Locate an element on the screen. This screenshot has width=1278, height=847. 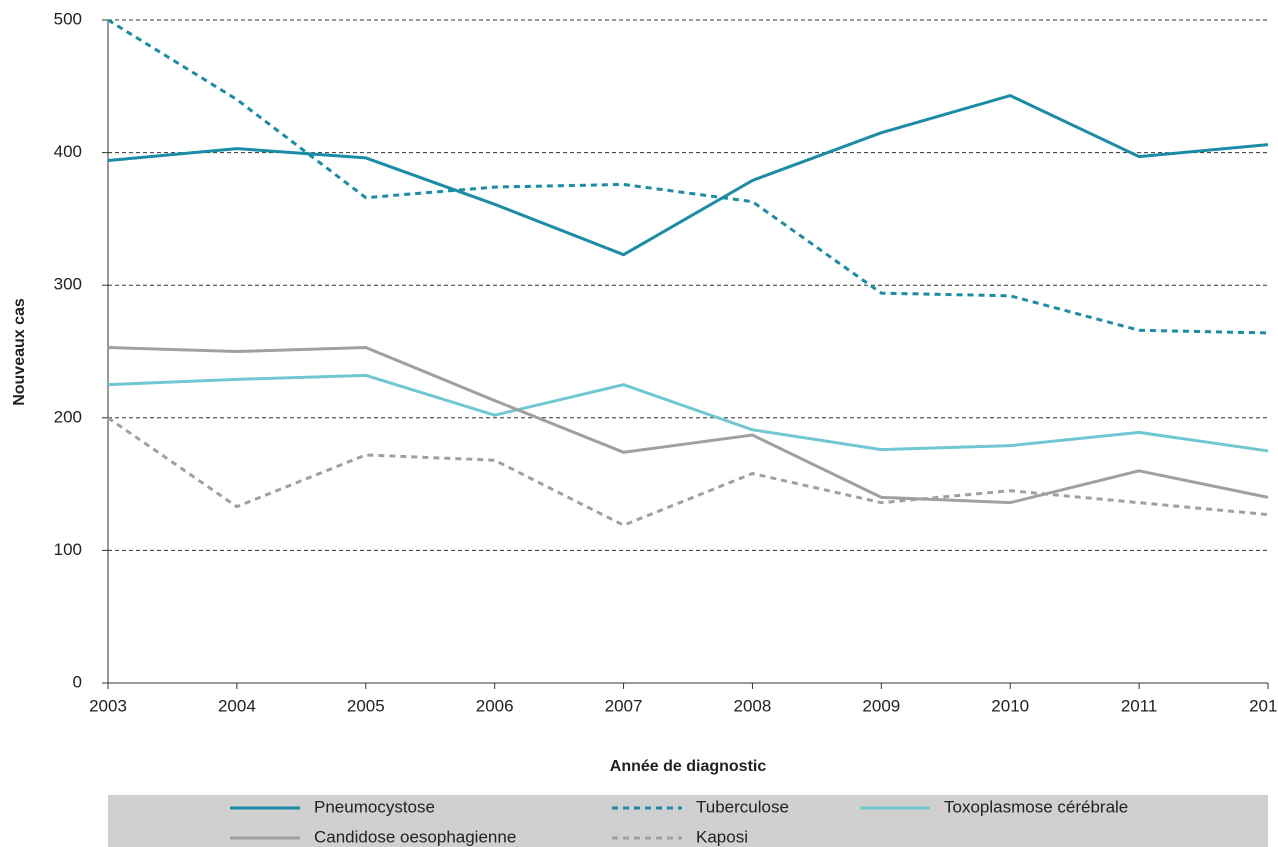
x-tick-label: 2006 is located at coordinates (495, 705).